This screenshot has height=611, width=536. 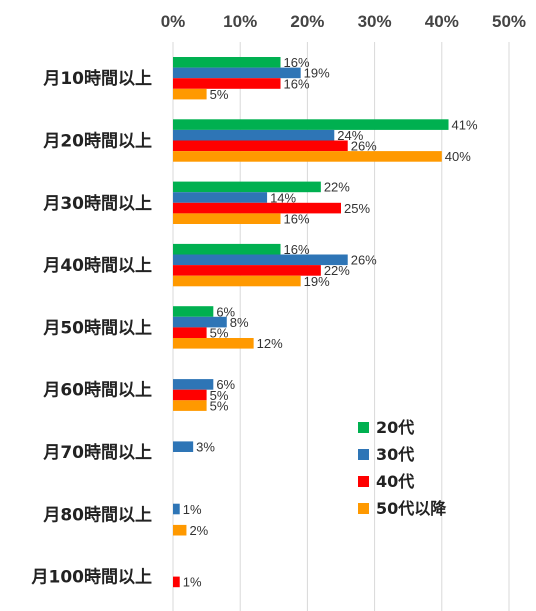 I want to click on data-label: 8%, so click(x=239, y=322).